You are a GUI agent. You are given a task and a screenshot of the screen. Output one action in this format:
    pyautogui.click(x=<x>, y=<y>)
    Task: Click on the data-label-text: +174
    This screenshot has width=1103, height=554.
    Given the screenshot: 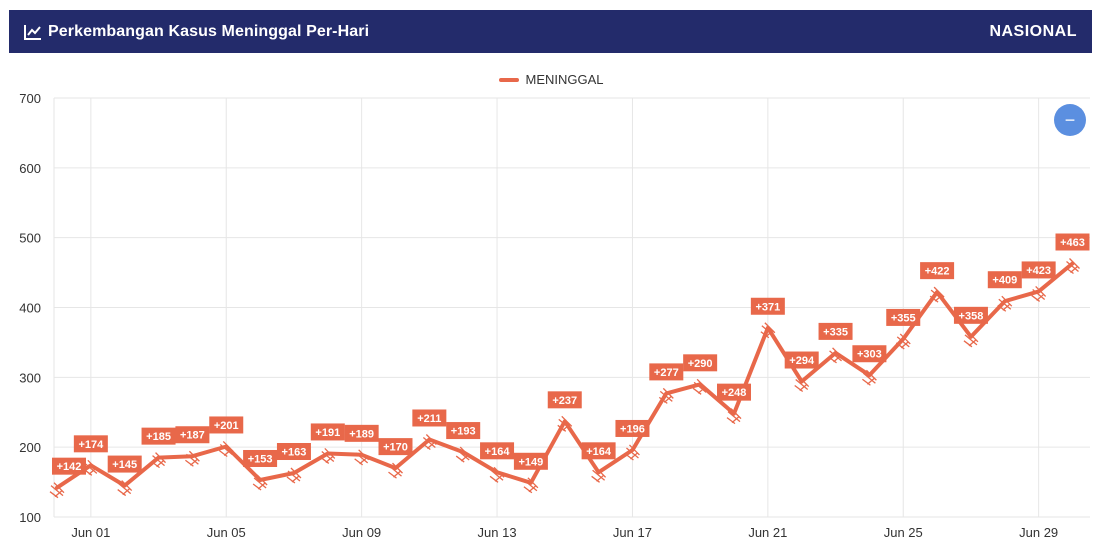 What is the action you would take?
    pyautogui.click(x=91, y=445)
    